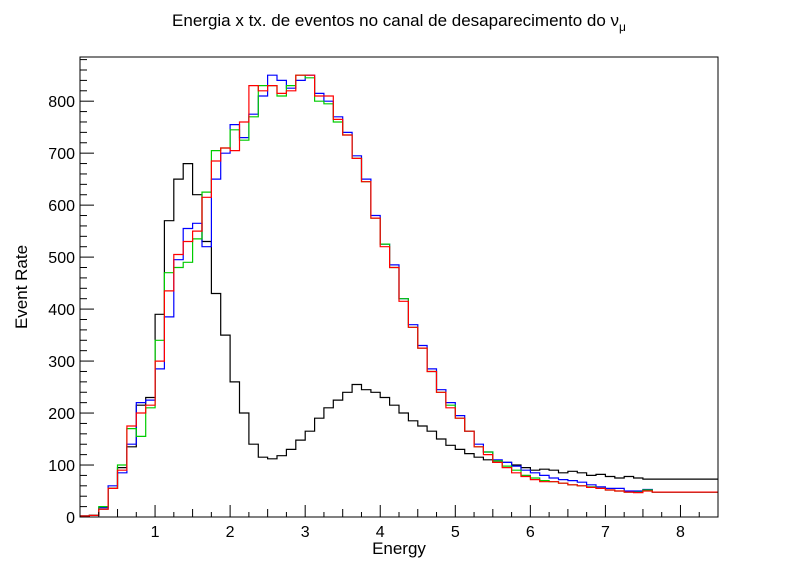 The image size is (798, 575). Describe the element at coordinates (70, 518) in the screenshot. I see `y-tick-label: 0` at that location.